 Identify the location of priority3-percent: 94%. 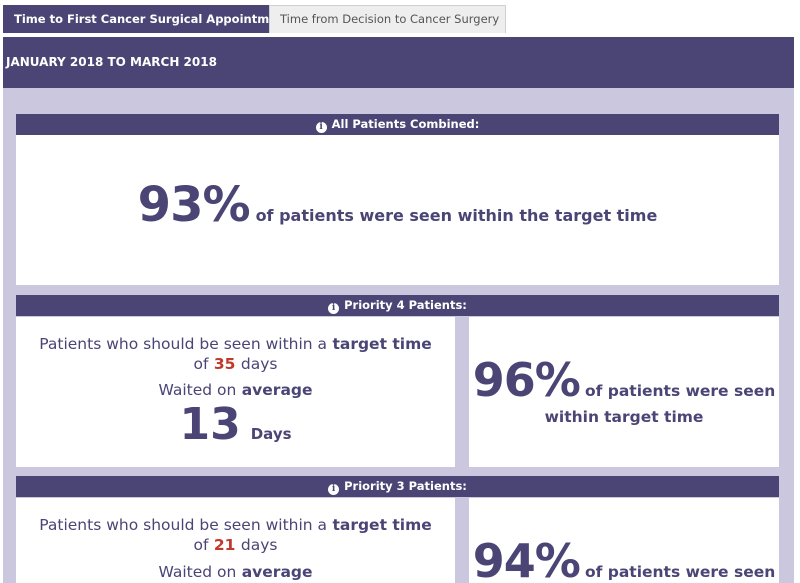
(526, 558).